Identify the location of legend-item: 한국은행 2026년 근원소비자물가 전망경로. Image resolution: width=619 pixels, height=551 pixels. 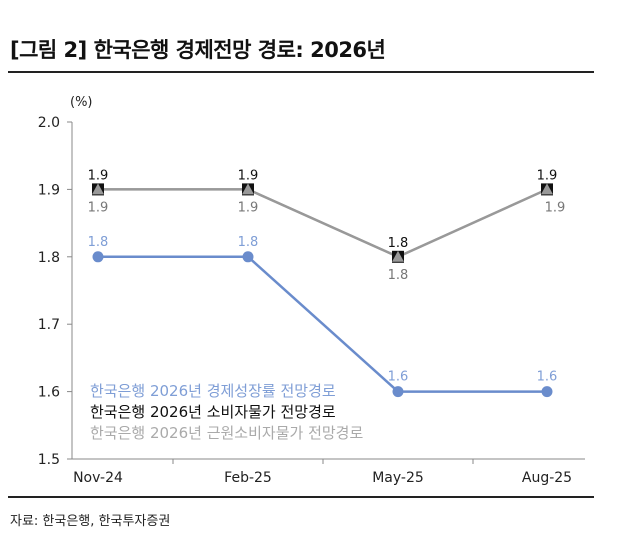
(226, 433).